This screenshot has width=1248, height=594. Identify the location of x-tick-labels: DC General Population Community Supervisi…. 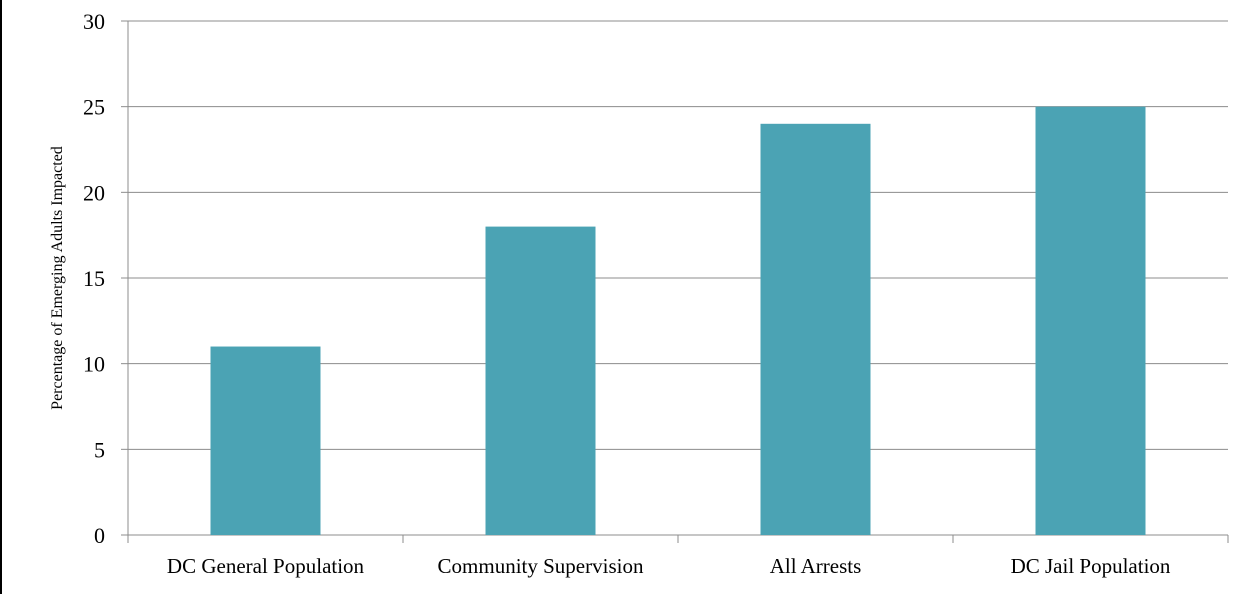
(669, 566).